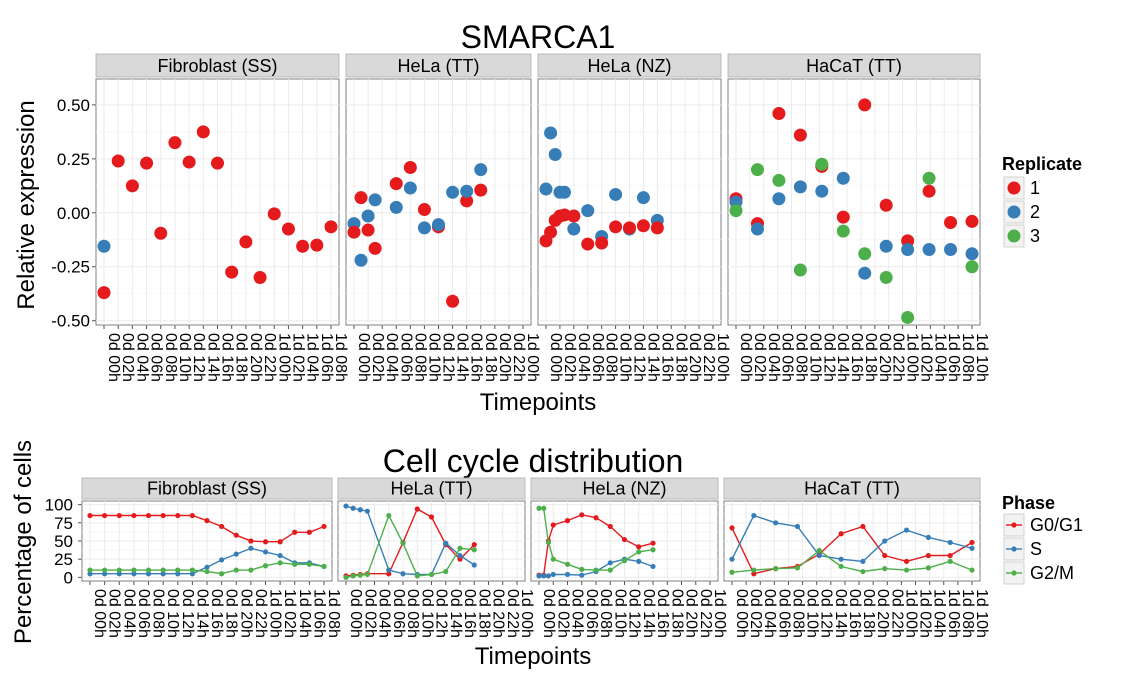  What do you see at coordinates (939, 613) in the screenshot?
I see `x-tick-label: 1d 04h` at bounding box center [939, 613].